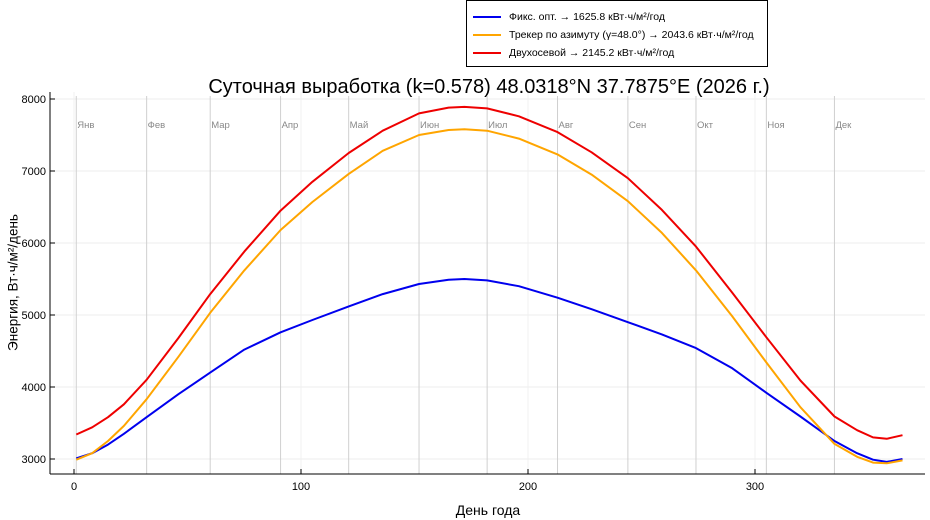 This screenshot has height=520, width=930. Describe the element at coordinates (220, 125) in the screenshot. I see `month-label: Мар` at that location.